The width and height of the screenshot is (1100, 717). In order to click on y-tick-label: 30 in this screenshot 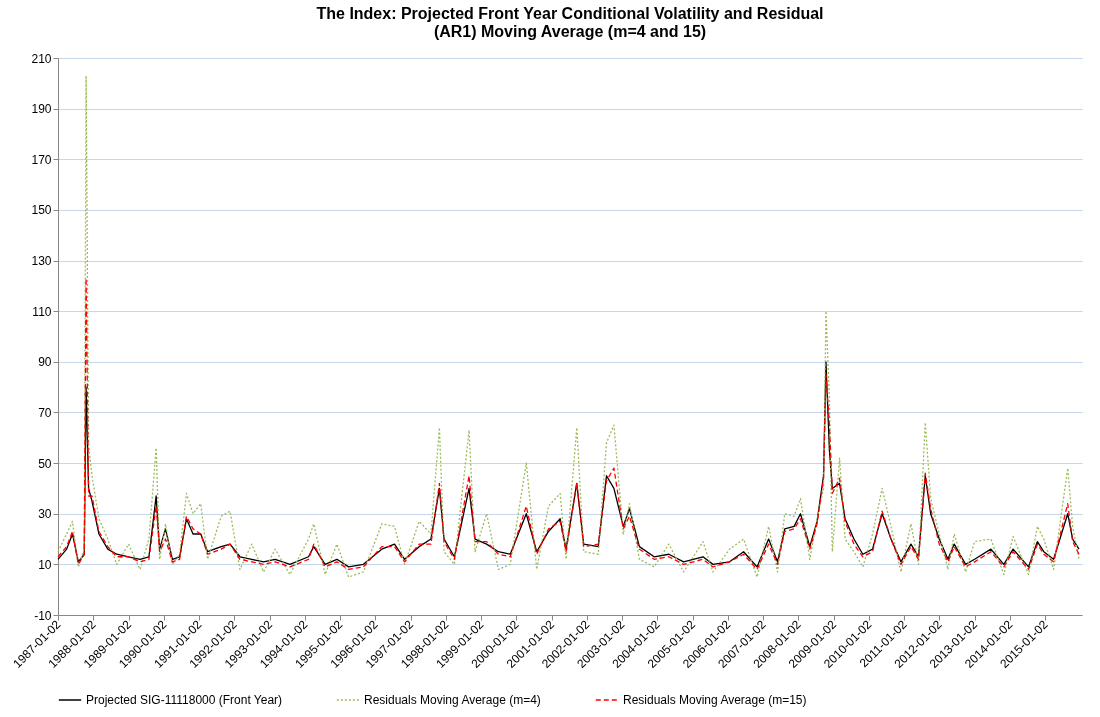, I will do `click(45, 514)`.